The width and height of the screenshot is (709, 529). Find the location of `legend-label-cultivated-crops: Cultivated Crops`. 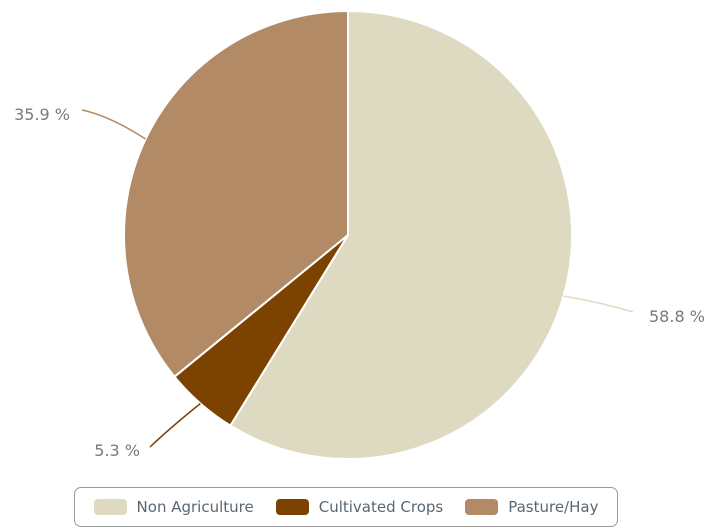

legend-label-cultivated-crops: Cultivated Crops is located at coordinates (381, 507).